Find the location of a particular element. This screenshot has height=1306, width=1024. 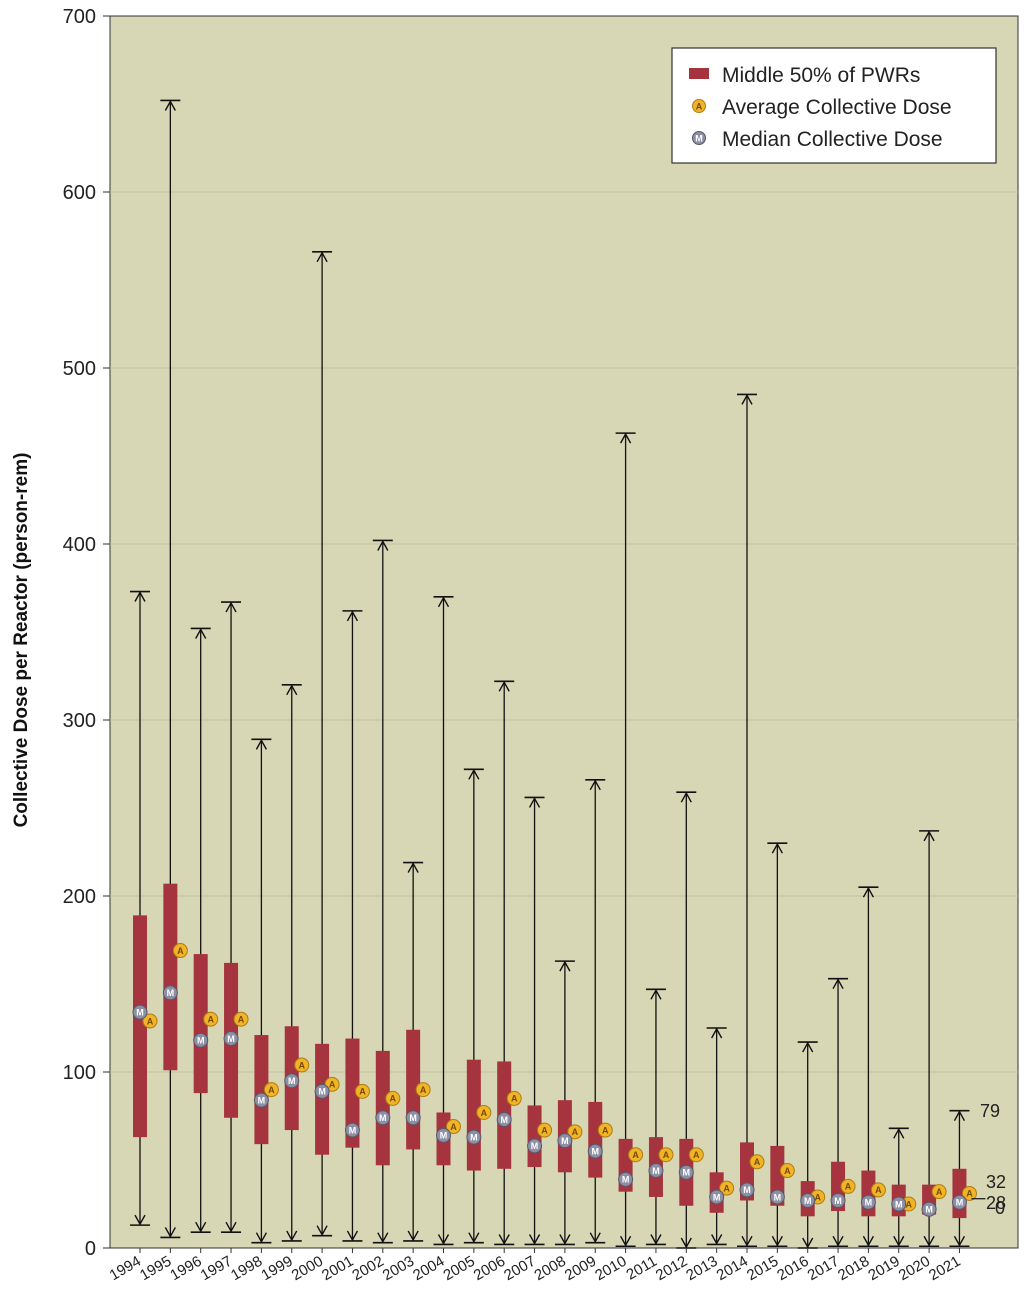

max-arrow-2010 is located at coordinates (625, 438).